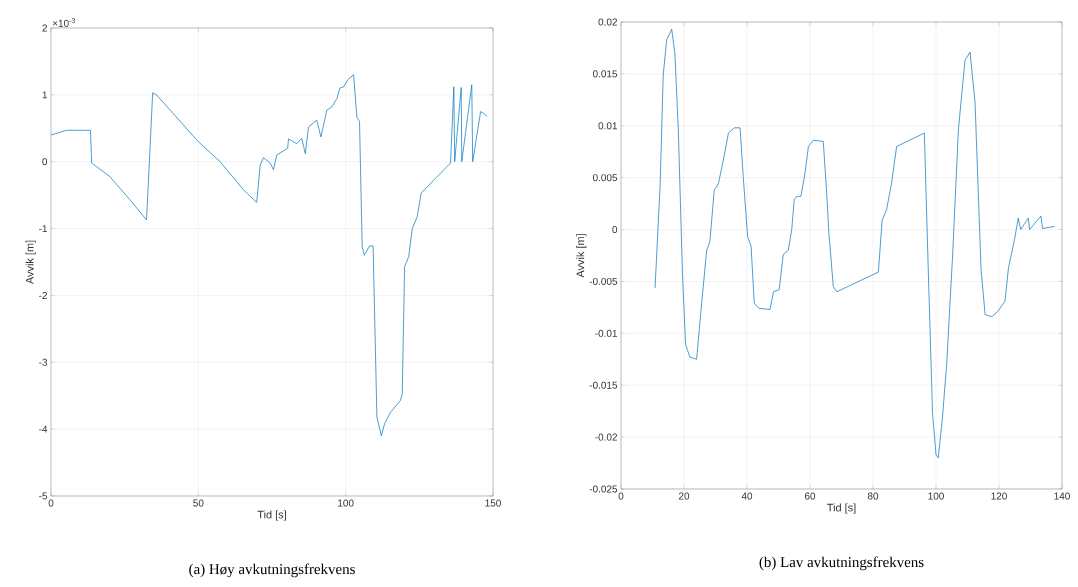 The width and height of the screenshot is (1078, 587). Describe the element at coordinates (606, 333) in the screenshot. I see `y-tick-label: -0.01` at that location.